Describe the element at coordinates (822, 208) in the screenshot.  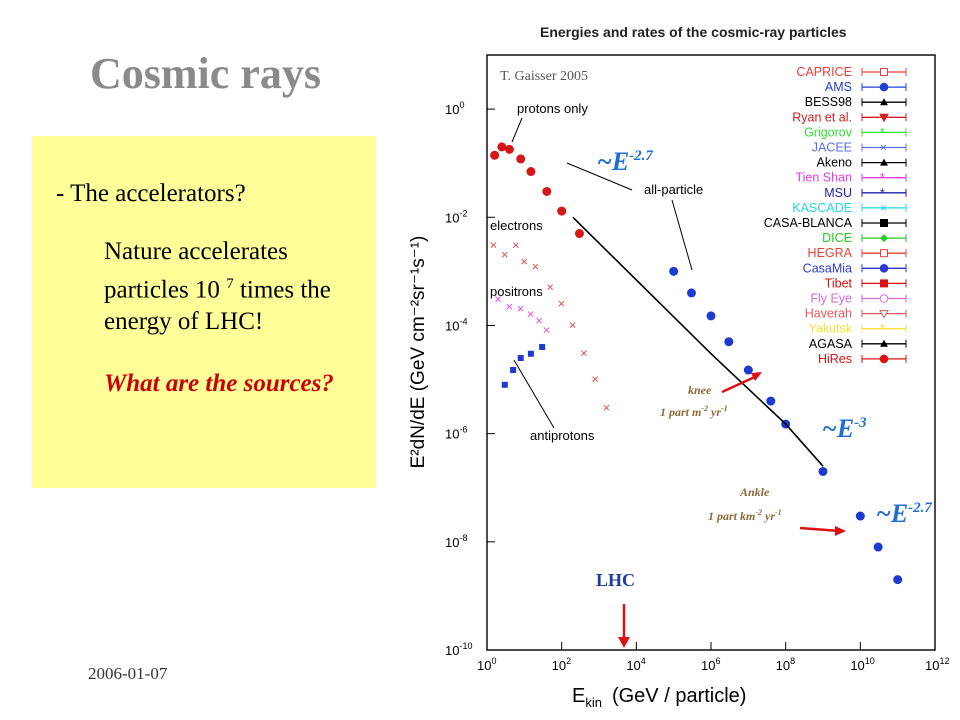
I see `legend-label: KASCADE` at that location.